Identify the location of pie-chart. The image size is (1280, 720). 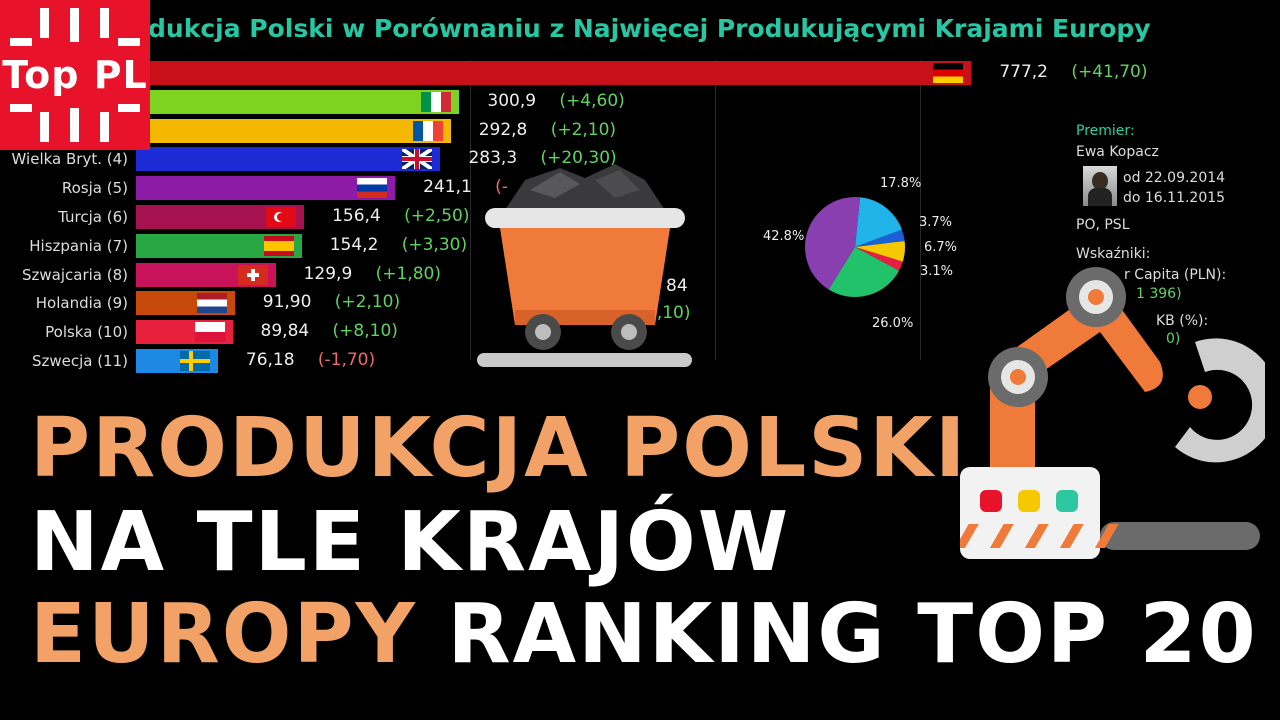
(855, 247).